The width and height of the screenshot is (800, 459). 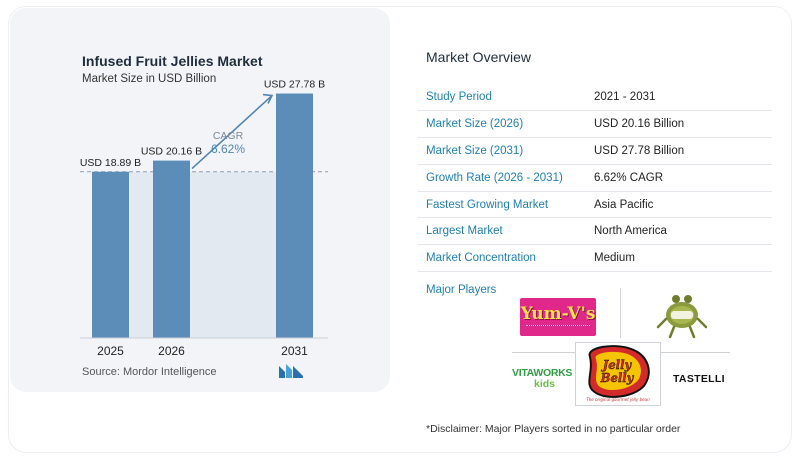 I want to click on table-row: Largest Market North America, so click(x=595, y=232).